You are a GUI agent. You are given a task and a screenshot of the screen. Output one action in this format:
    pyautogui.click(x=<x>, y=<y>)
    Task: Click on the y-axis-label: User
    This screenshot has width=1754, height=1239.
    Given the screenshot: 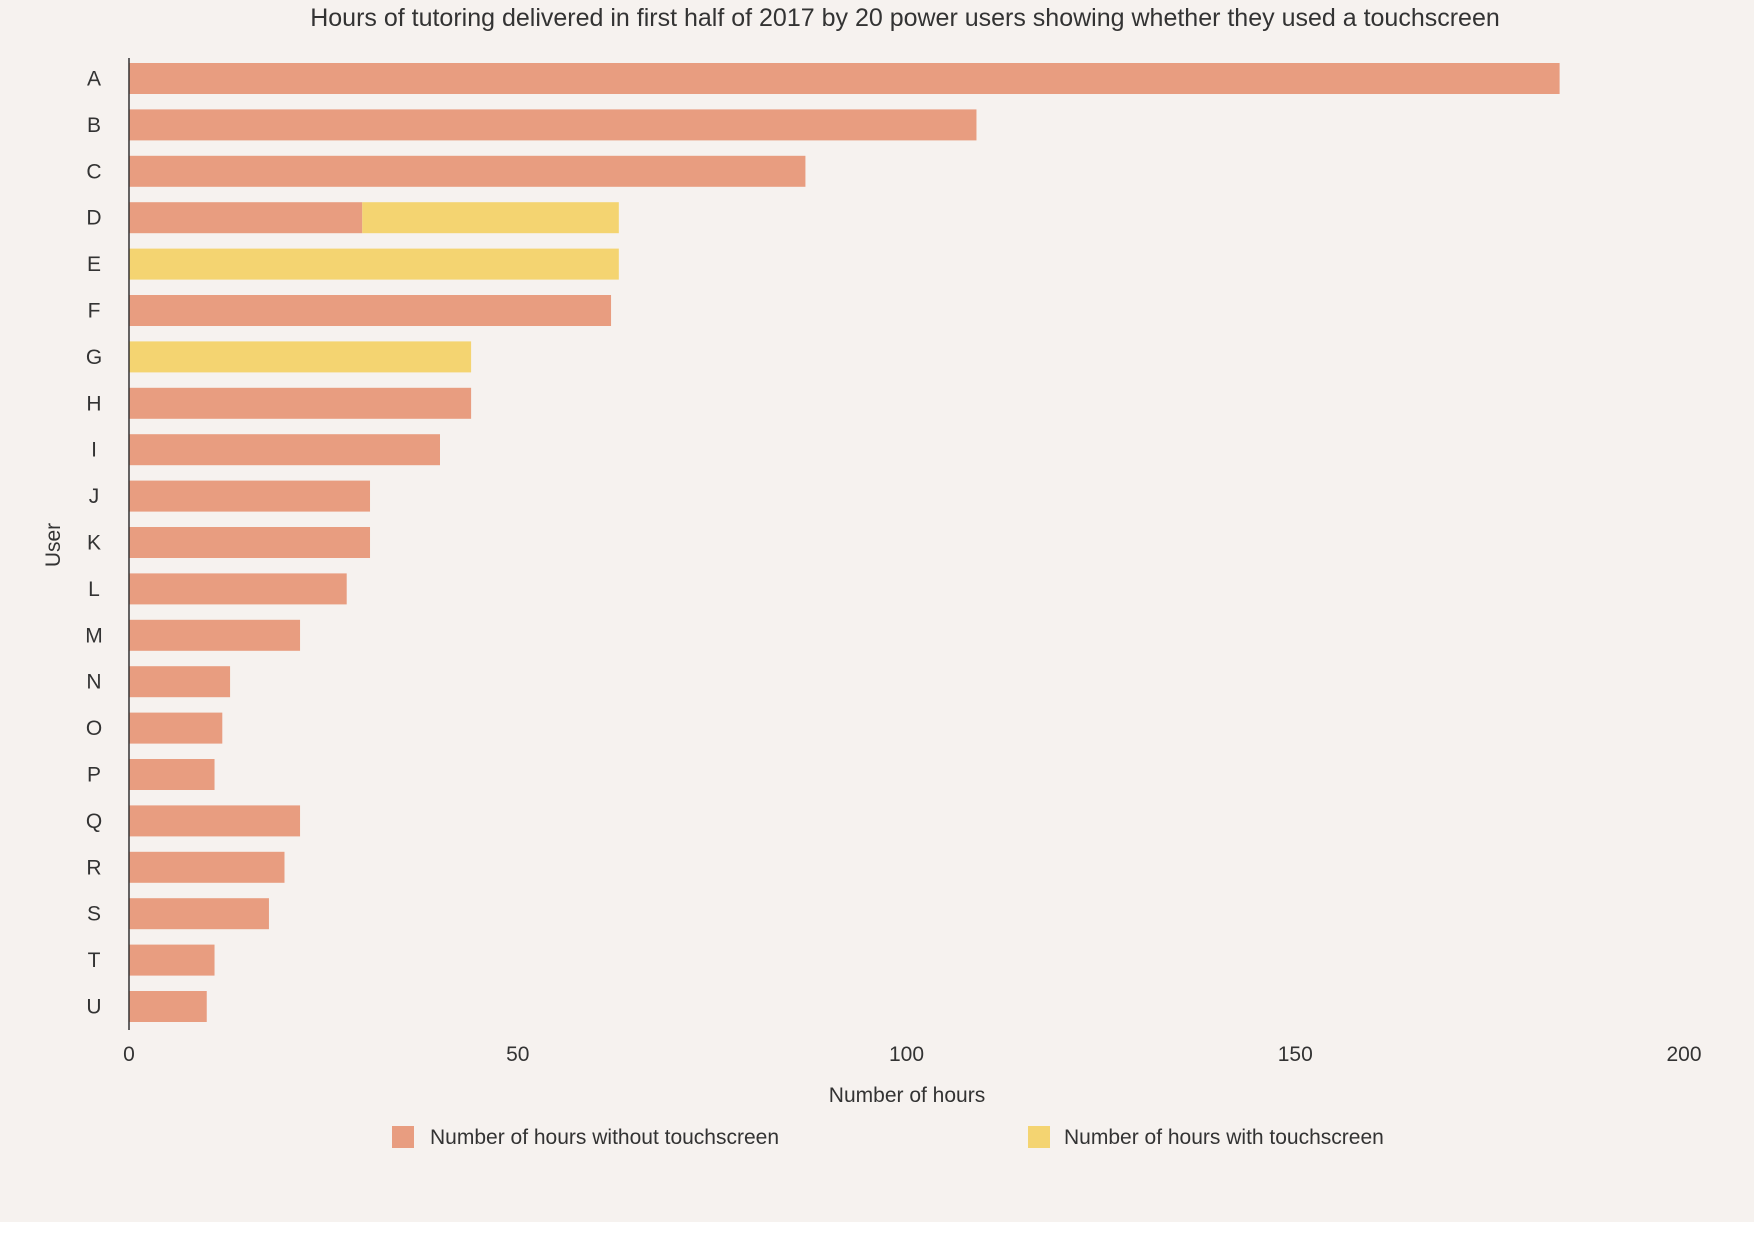 What is the action you would take?
    pyautogui.click(x=53, y=545)
    